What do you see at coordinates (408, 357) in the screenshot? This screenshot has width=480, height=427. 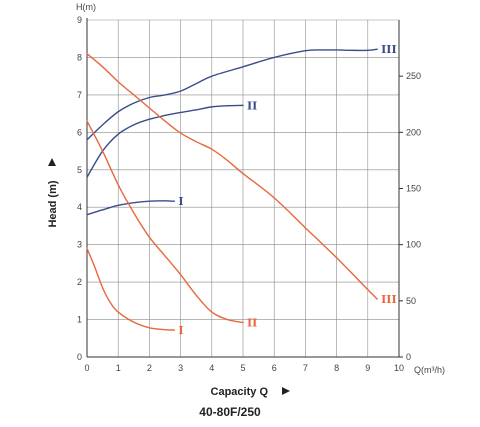 I see `y2-tick-label: 0` at bounding box center [408, 357].